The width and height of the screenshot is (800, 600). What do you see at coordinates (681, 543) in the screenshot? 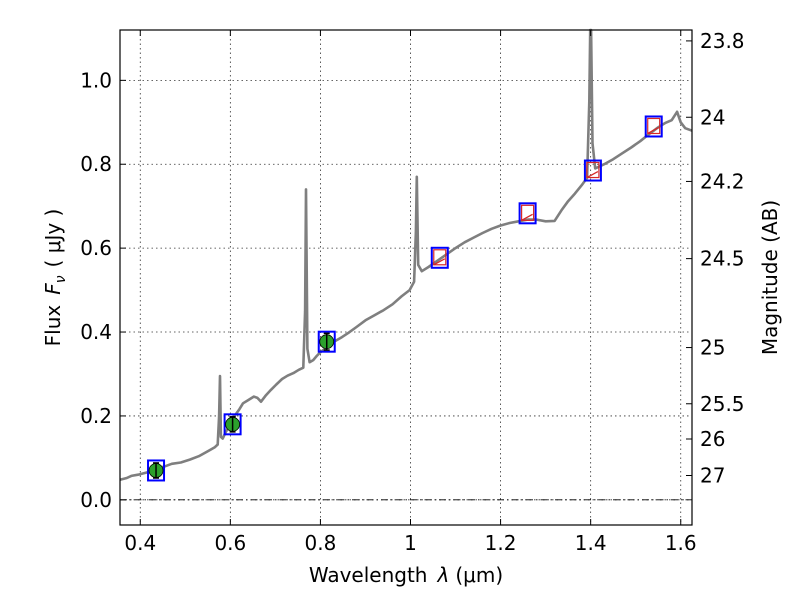
I see `x-tick-label: 1.6` at bounding box center [681, 543].